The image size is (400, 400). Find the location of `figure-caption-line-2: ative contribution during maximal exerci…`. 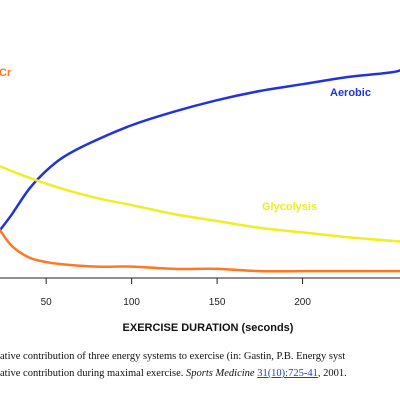

figure-caption-line-2: ative contribution during maximal exerci… is located at coordinates (200, 374).